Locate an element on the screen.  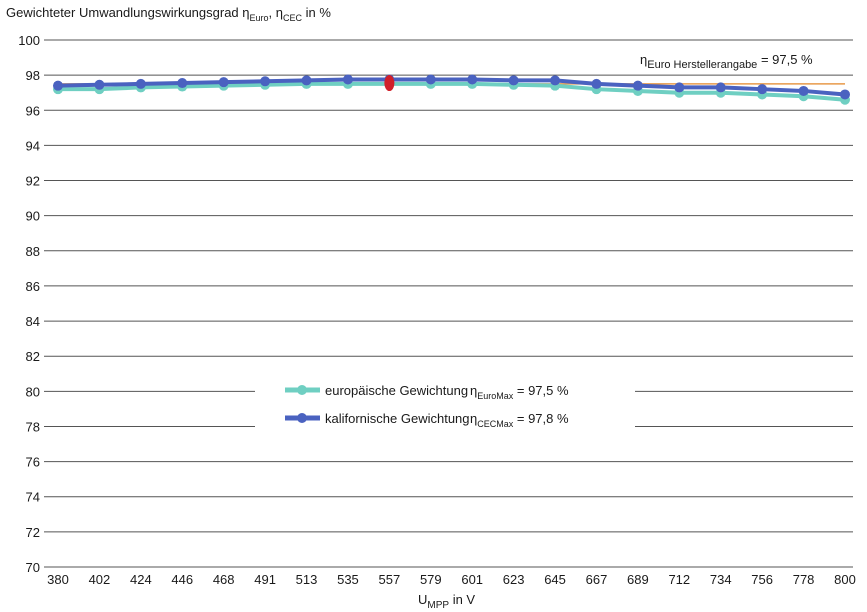
highlight-point is located at coordinates (389, 83).